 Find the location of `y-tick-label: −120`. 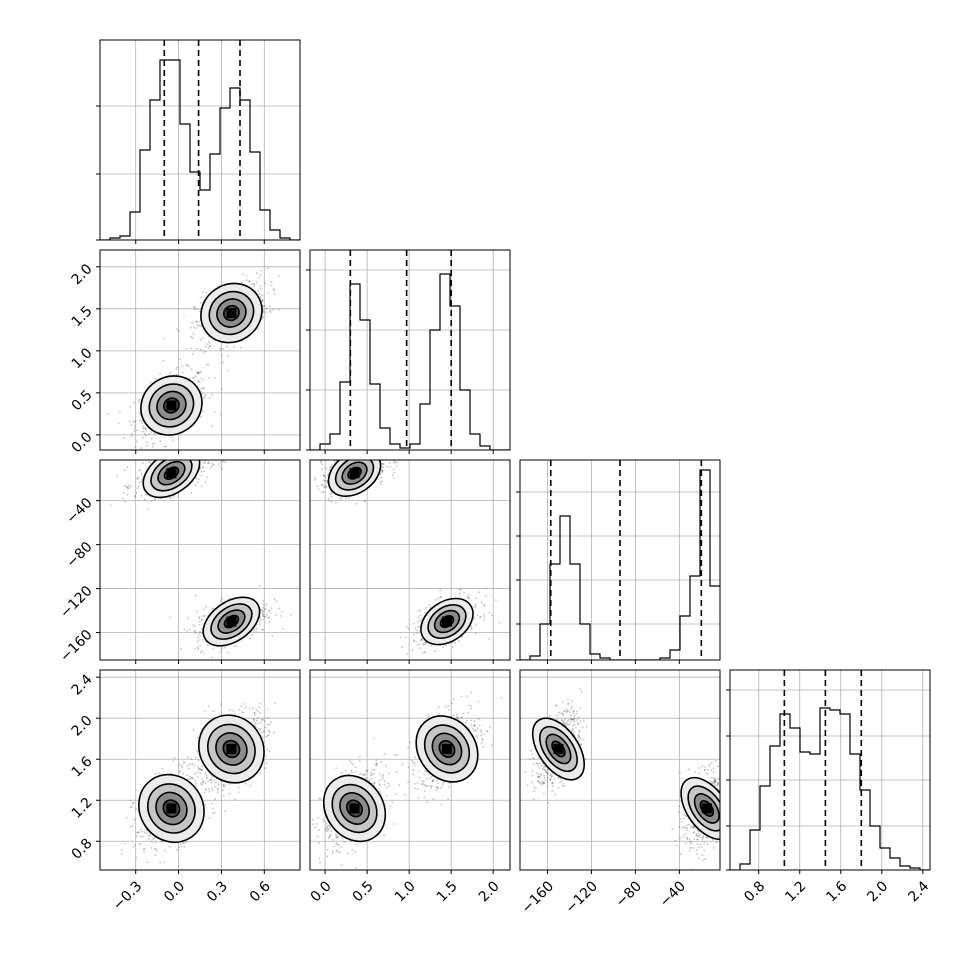

y-tick-label: −120 is located at coordinates (76, 602).